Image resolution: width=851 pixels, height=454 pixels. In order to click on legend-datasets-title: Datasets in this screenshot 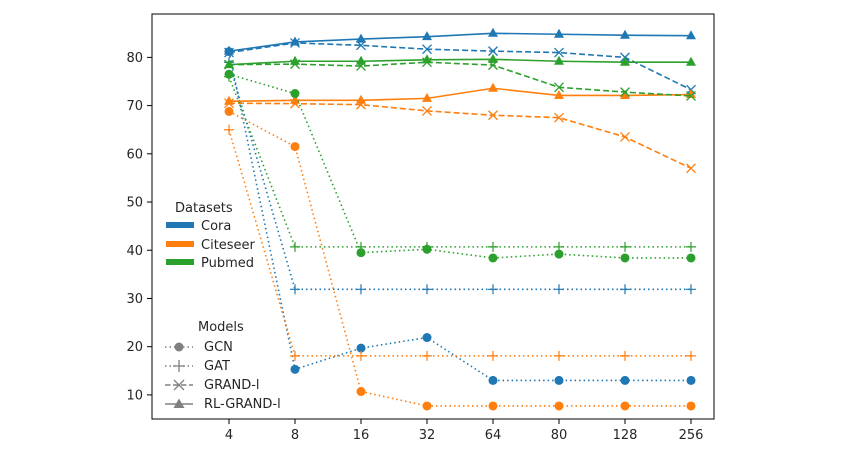, I will do `click(204, 208)`.